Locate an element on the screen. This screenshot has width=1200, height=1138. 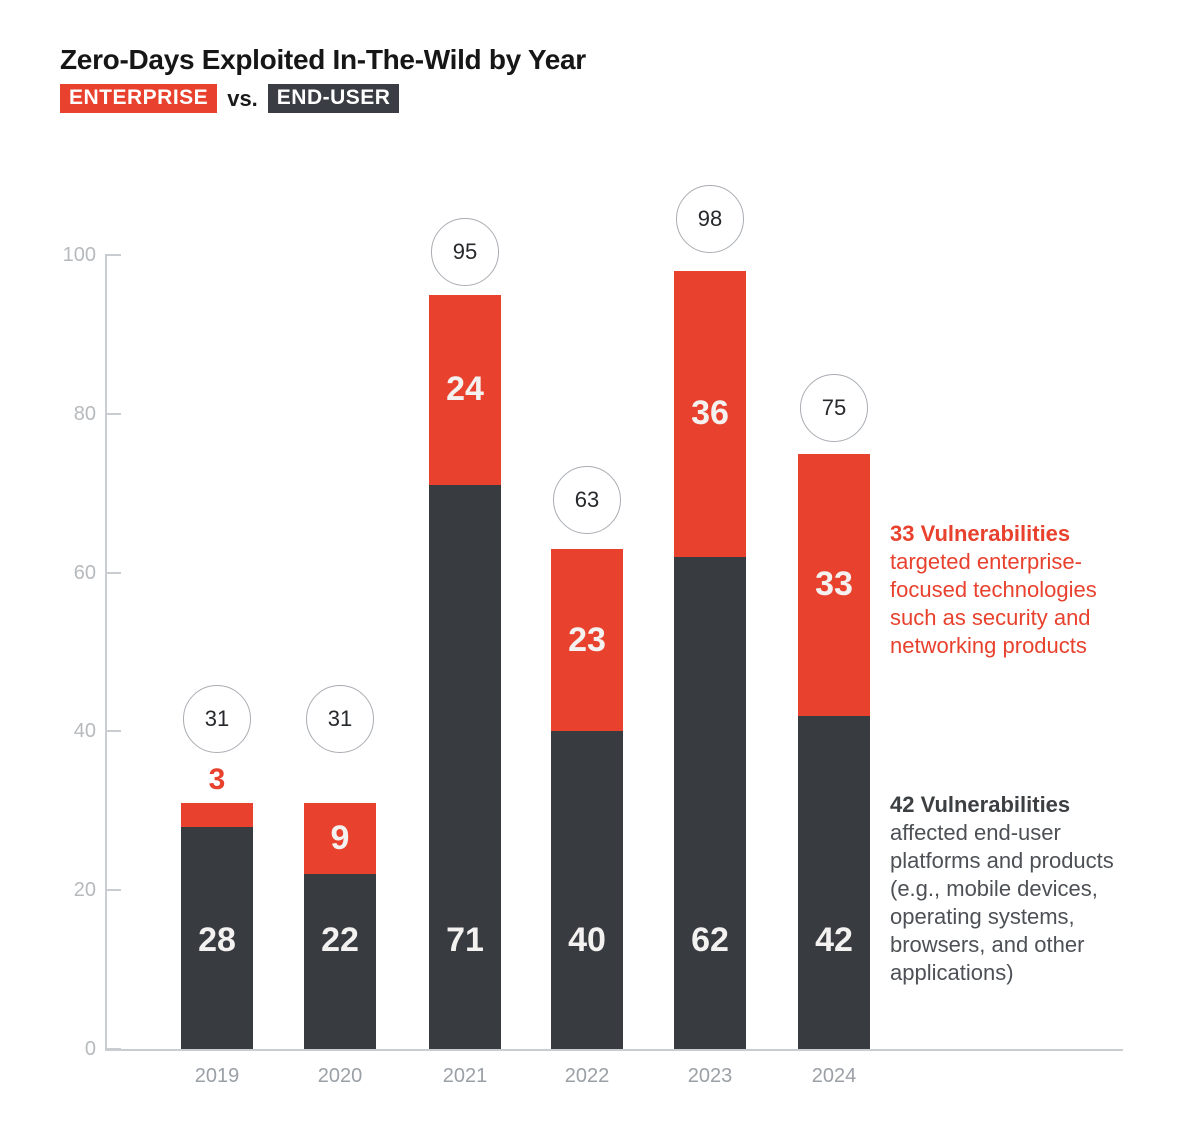
bar-segment-enterprise-2023 is located at coordinates (710, 413).